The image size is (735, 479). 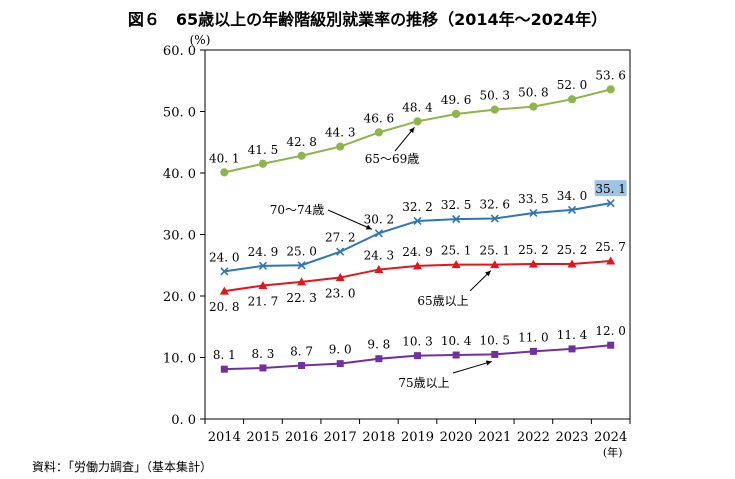 What do you see at coordinates (417, 207) in the screenshot?
I see `data-label: 32. 2` at bounding box center [417, 207].